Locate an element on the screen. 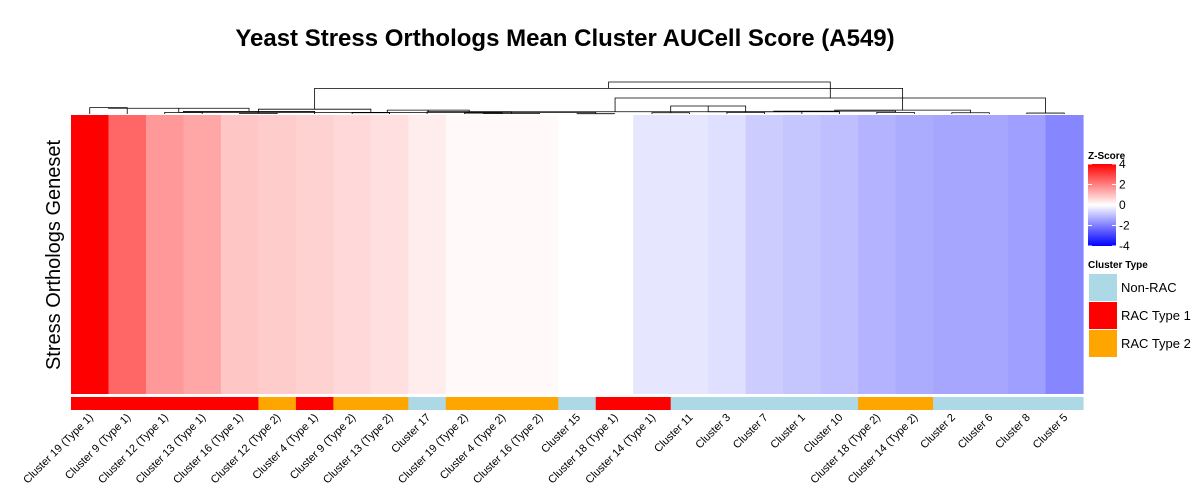  column-label: Cluster 6 is located at coordinates (976, 432).